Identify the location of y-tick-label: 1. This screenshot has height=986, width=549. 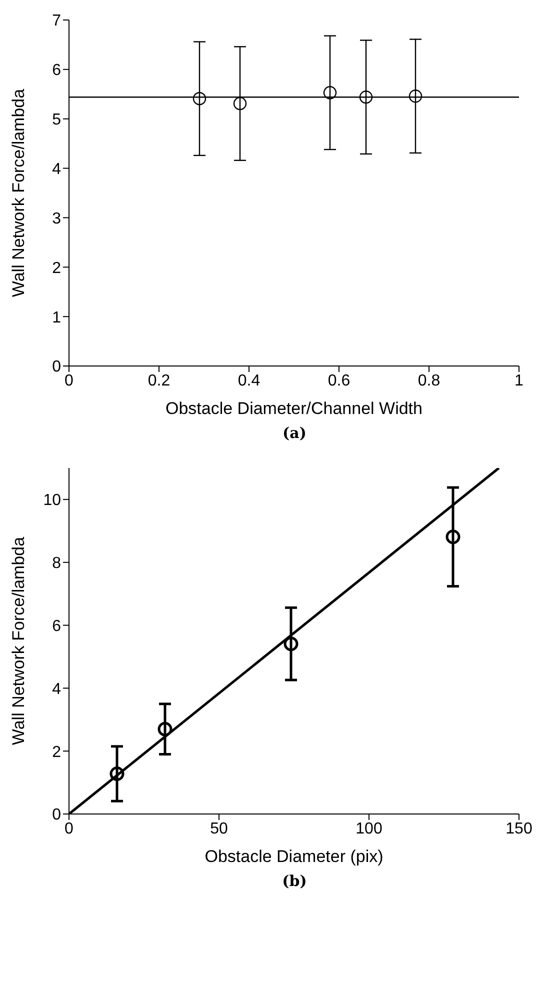
(57, 317).